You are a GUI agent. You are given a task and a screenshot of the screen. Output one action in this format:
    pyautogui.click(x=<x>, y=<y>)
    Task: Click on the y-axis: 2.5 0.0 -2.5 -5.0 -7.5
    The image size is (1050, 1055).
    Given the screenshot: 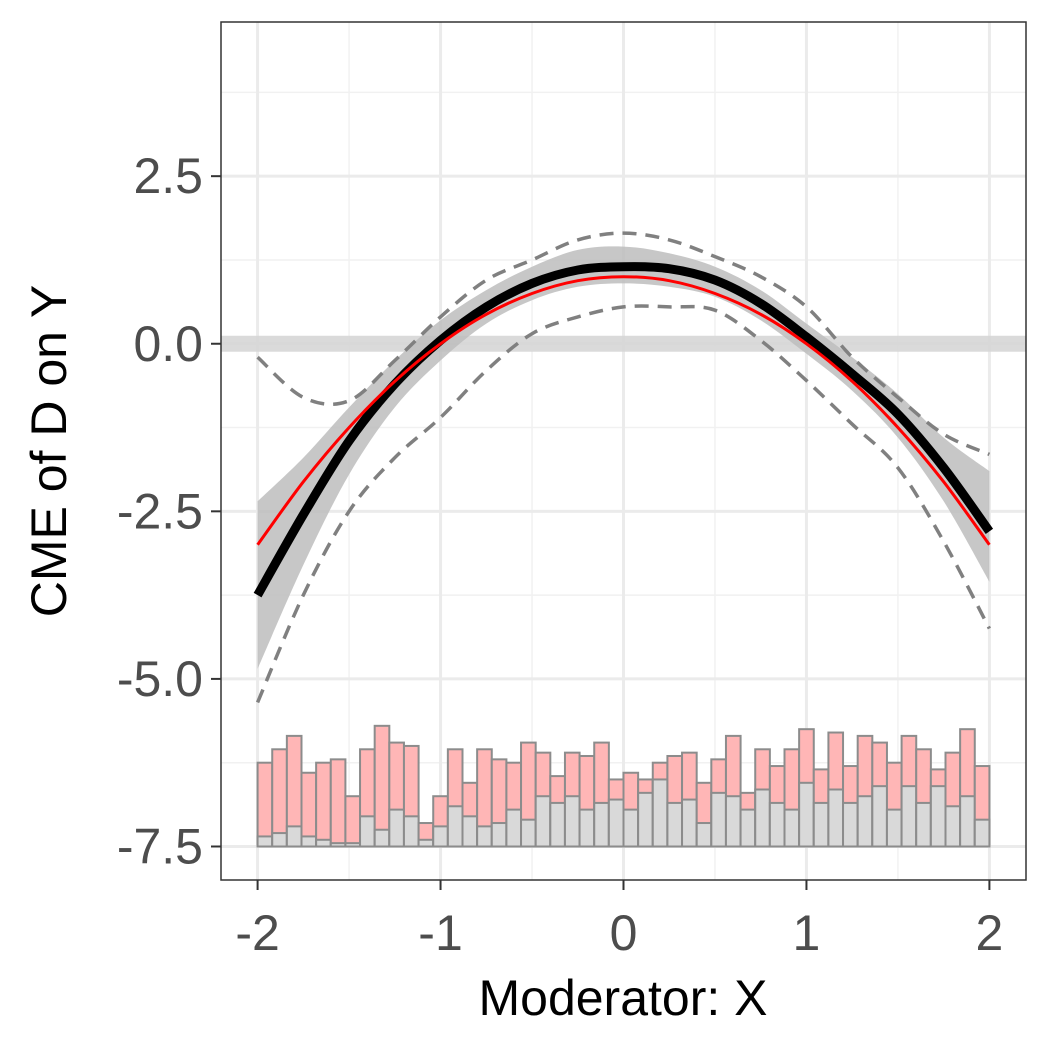 What is the action you would take?
    pyautogui.click(x=169, y=511)
    